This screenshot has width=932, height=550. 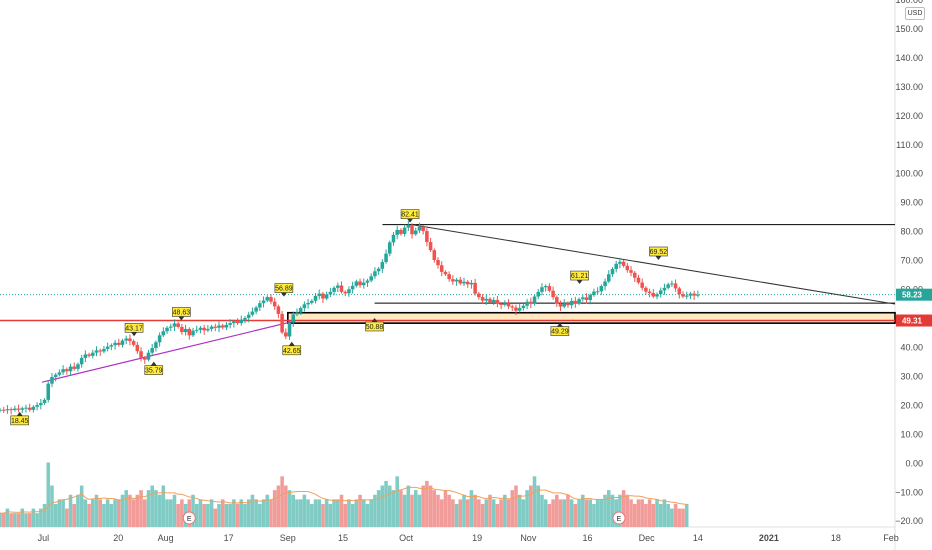 I want to click on price-tick-label: 160.00, so click(x=909, y=2).